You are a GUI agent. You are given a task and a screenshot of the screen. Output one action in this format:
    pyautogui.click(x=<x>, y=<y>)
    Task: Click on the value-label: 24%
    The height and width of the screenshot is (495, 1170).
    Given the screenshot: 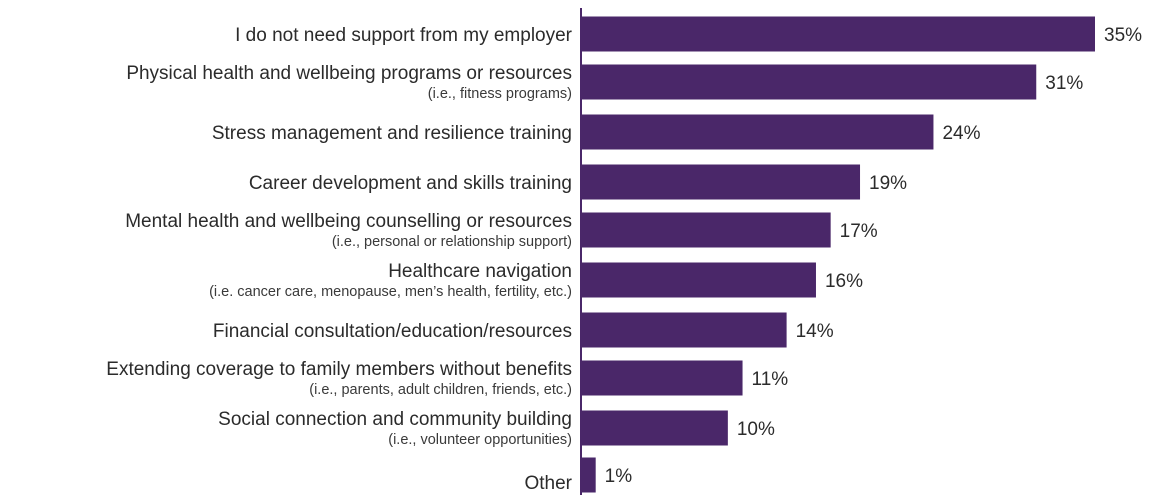 What is the action you would take?
    pyautogui.click(x=961, y=133)
    